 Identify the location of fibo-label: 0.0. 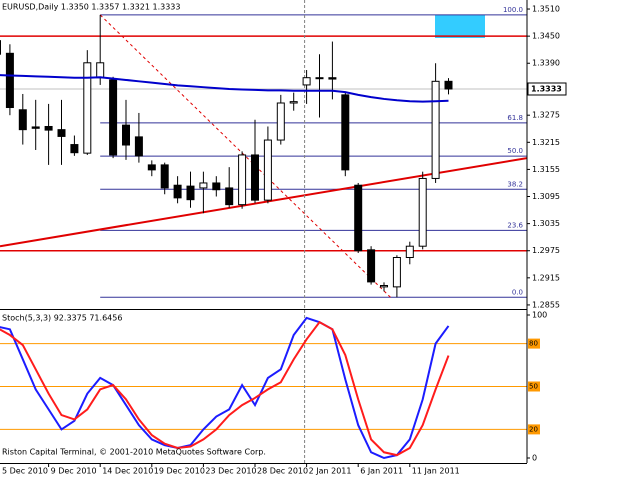
(517, 292).